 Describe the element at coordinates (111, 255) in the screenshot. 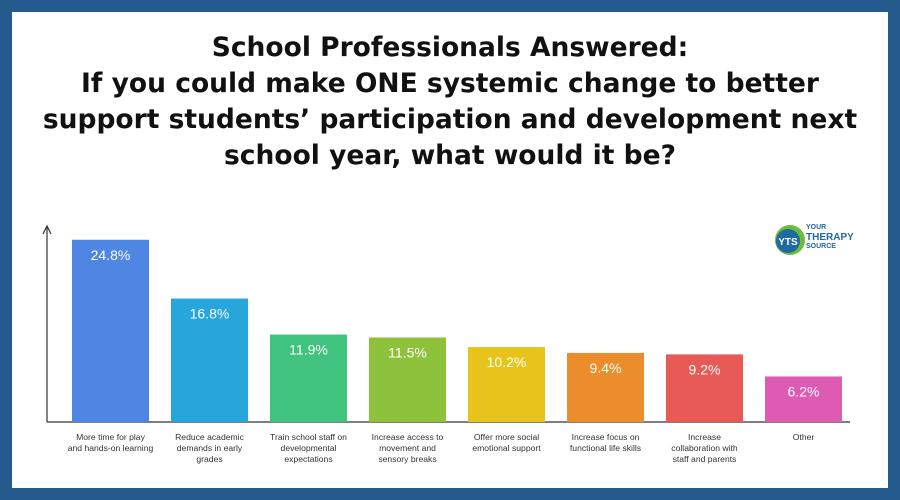

I see `data-label-1: 24.8%` at that location.